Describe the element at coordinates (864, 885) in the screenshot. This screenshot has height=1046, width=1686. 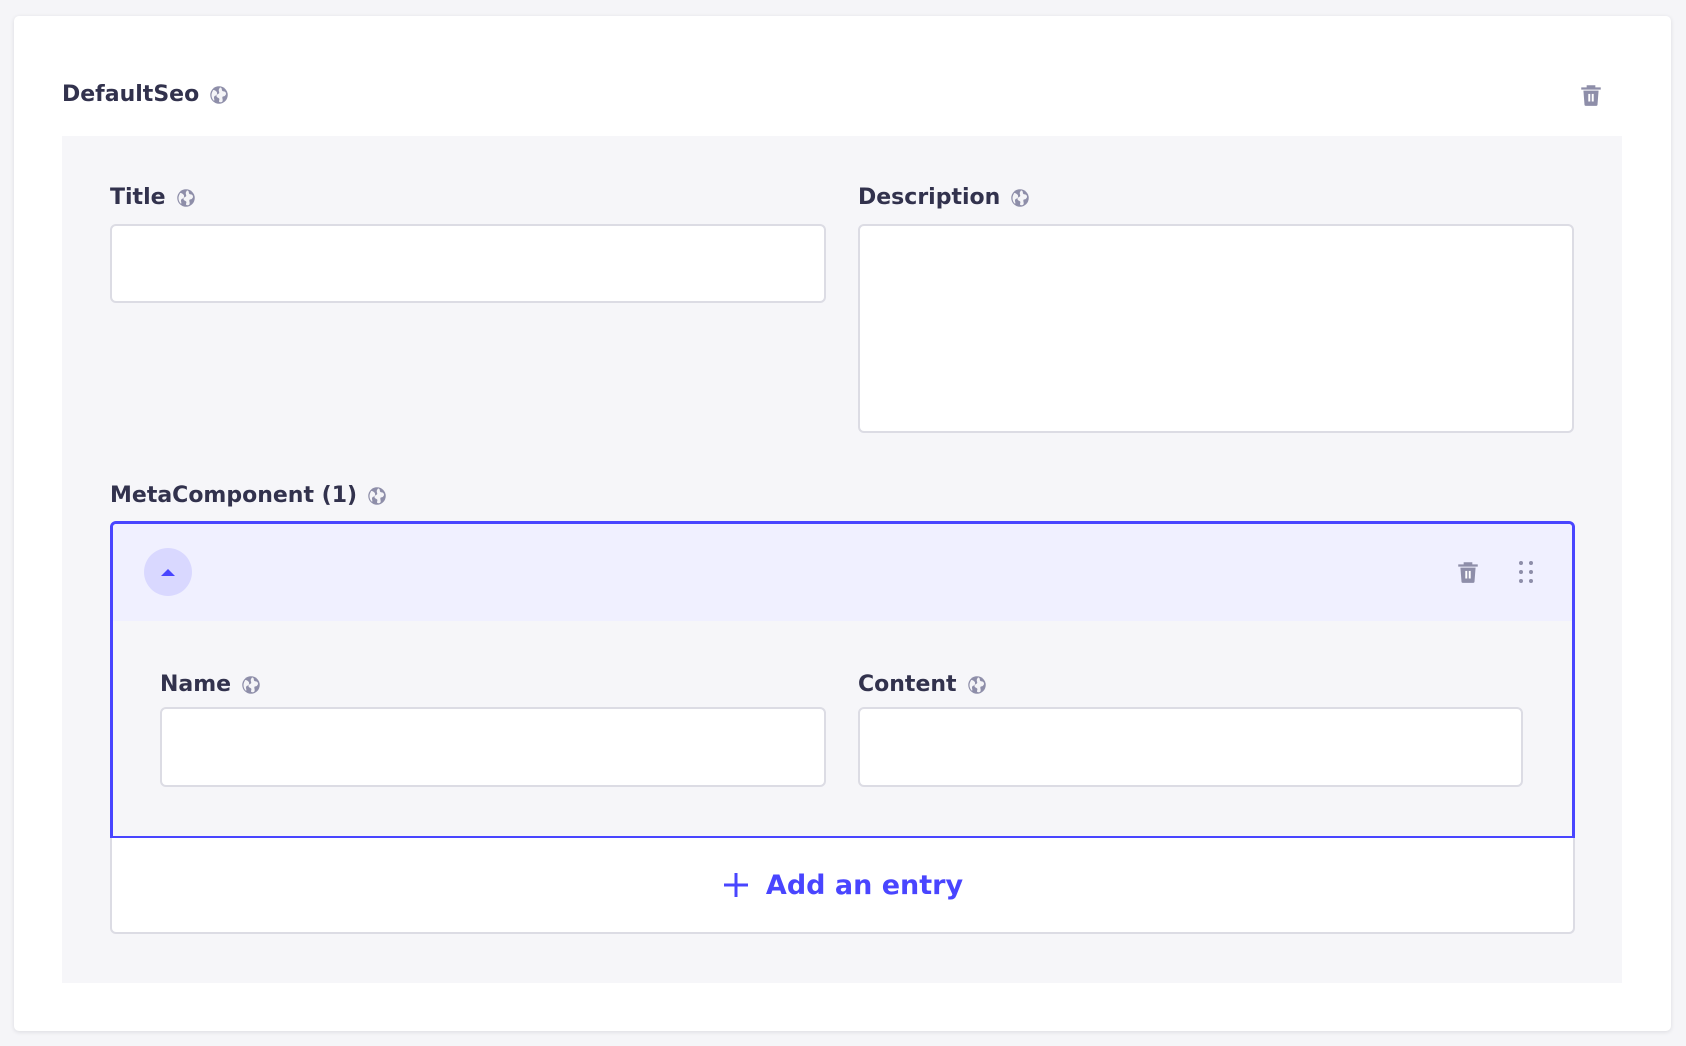
I see `add-entry-label: Add an entry` at that location.